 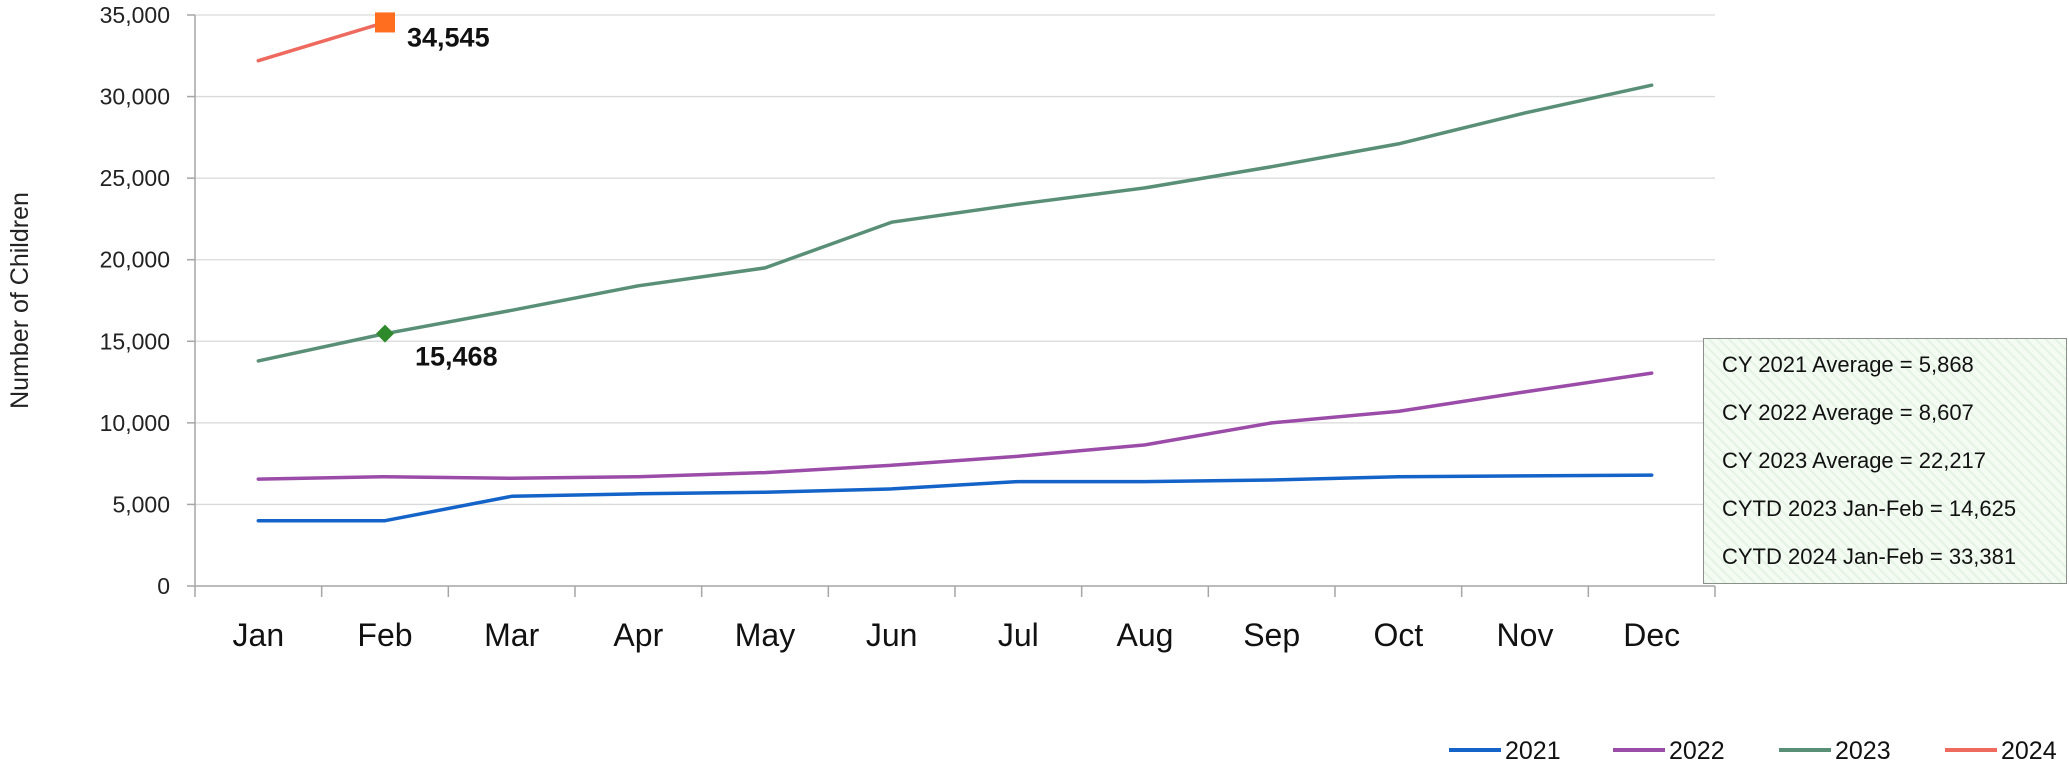 I want to click on x-tick-label-aug: Aug, so click(x=1145, y=635).